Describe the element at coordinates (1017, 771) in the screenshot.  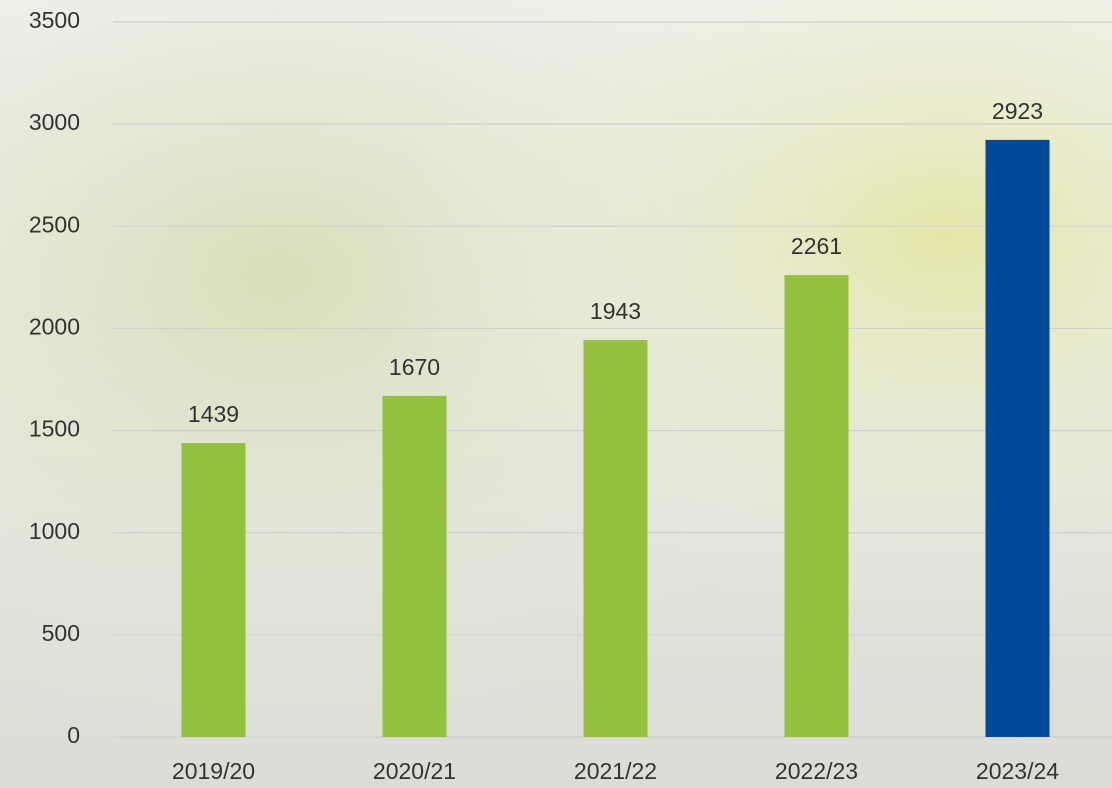
I see `x-tick-label: 2023/24` at that location.